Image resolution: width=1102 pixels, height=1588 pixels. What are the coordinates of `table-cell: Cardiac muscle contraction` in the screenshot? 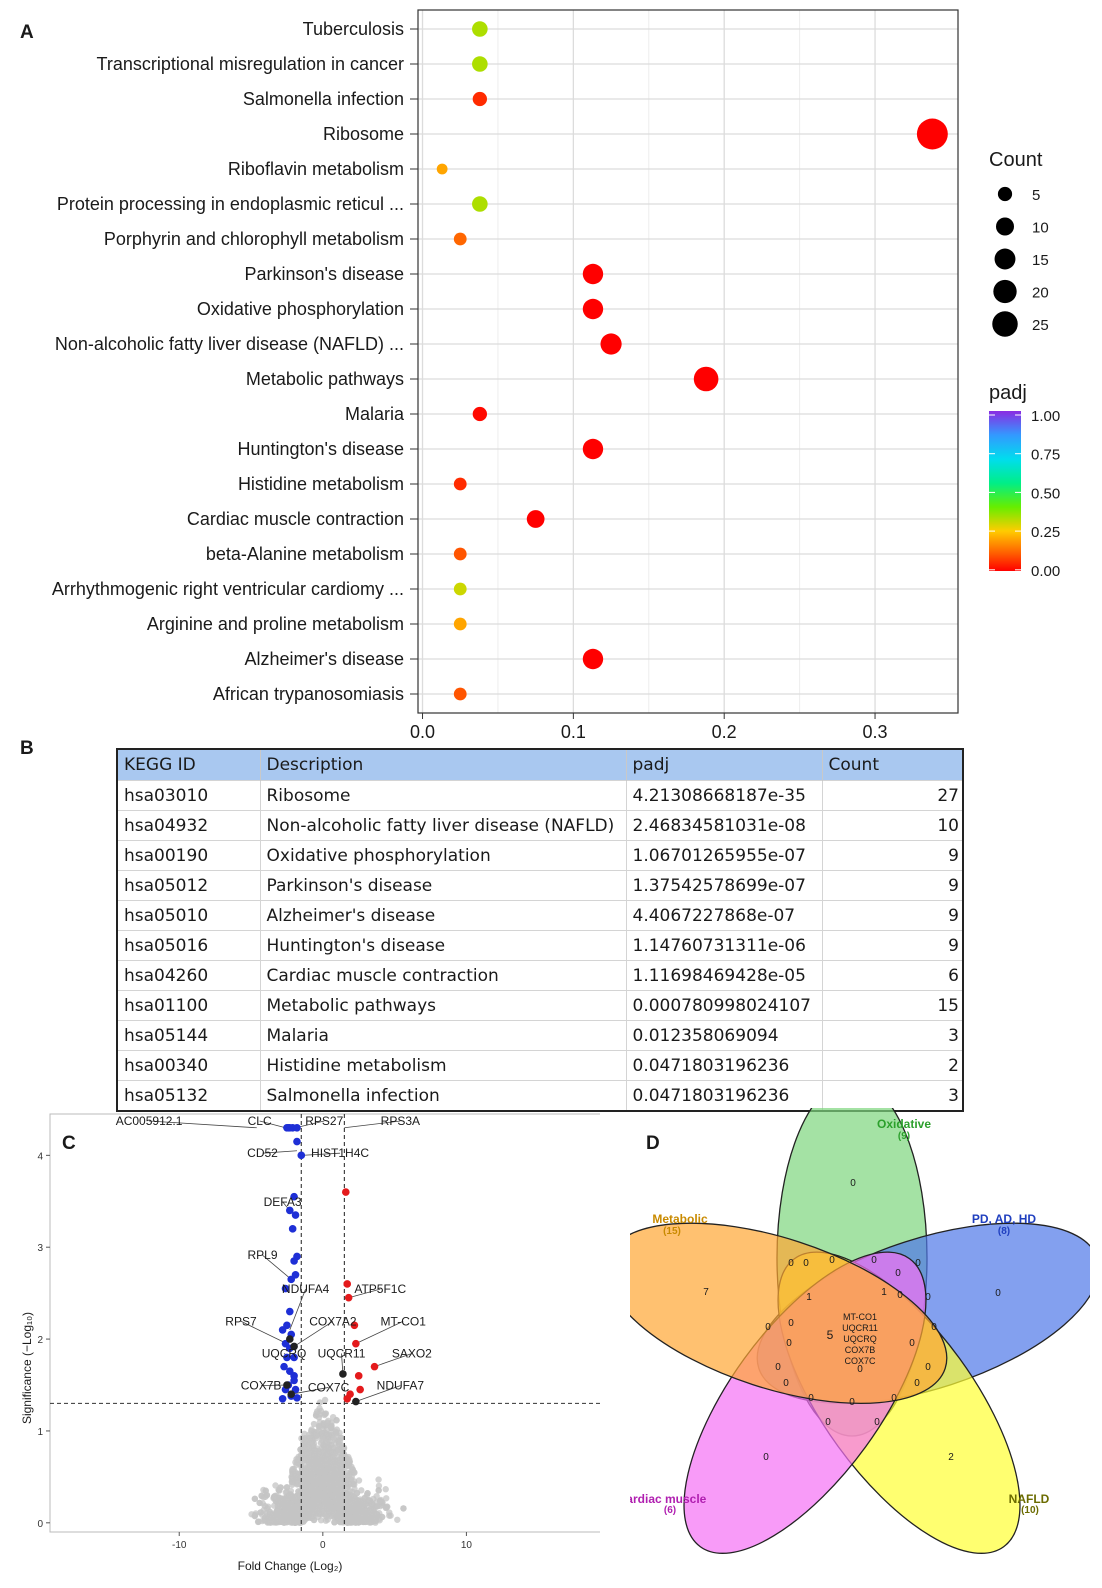 It's located at (442, 975).